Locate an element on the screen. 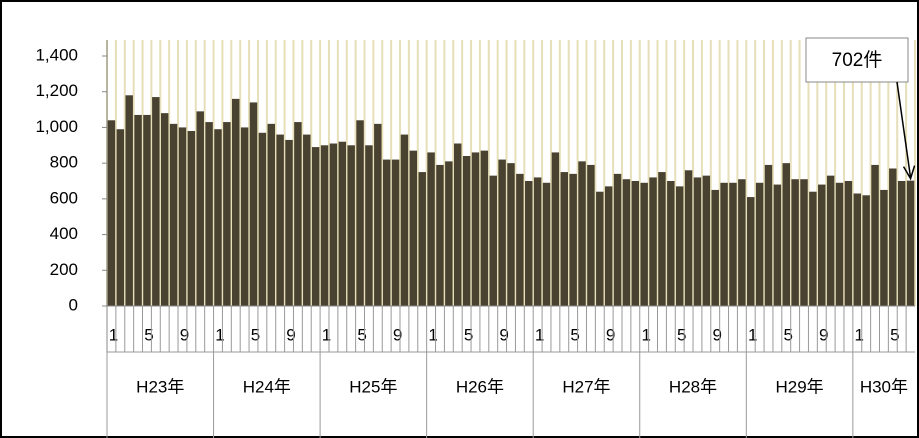  y-tick-label: 400 is located at coordinates (64, 233).